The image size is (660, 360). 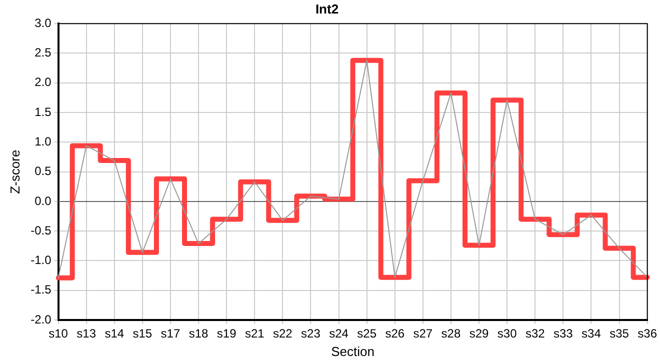 I want to click on chart-title: Int2, so click(x=327, y=8).